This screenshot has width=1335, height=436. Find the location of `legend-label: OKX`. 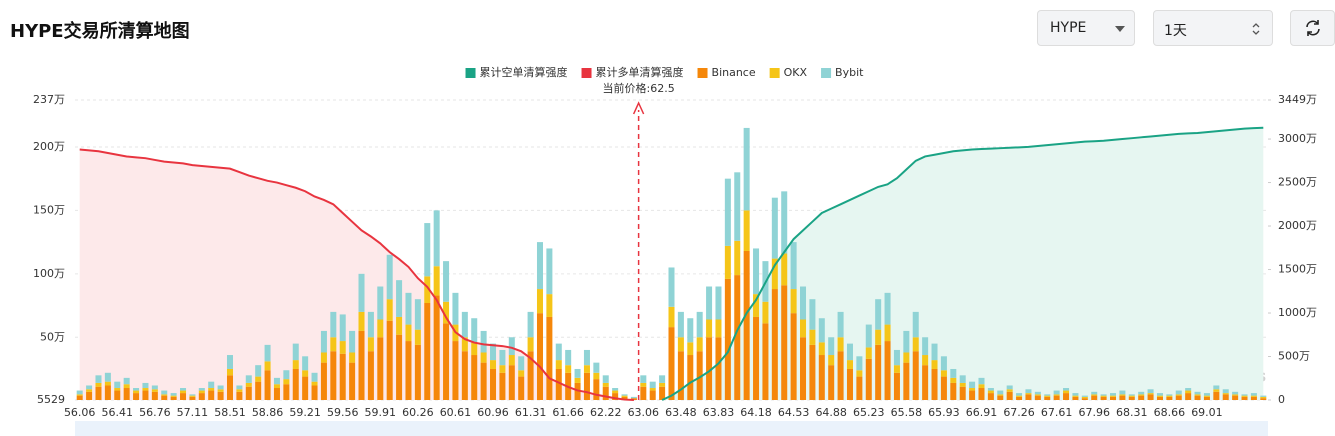

legend-label: OKX is located at coordinates (796, 72).